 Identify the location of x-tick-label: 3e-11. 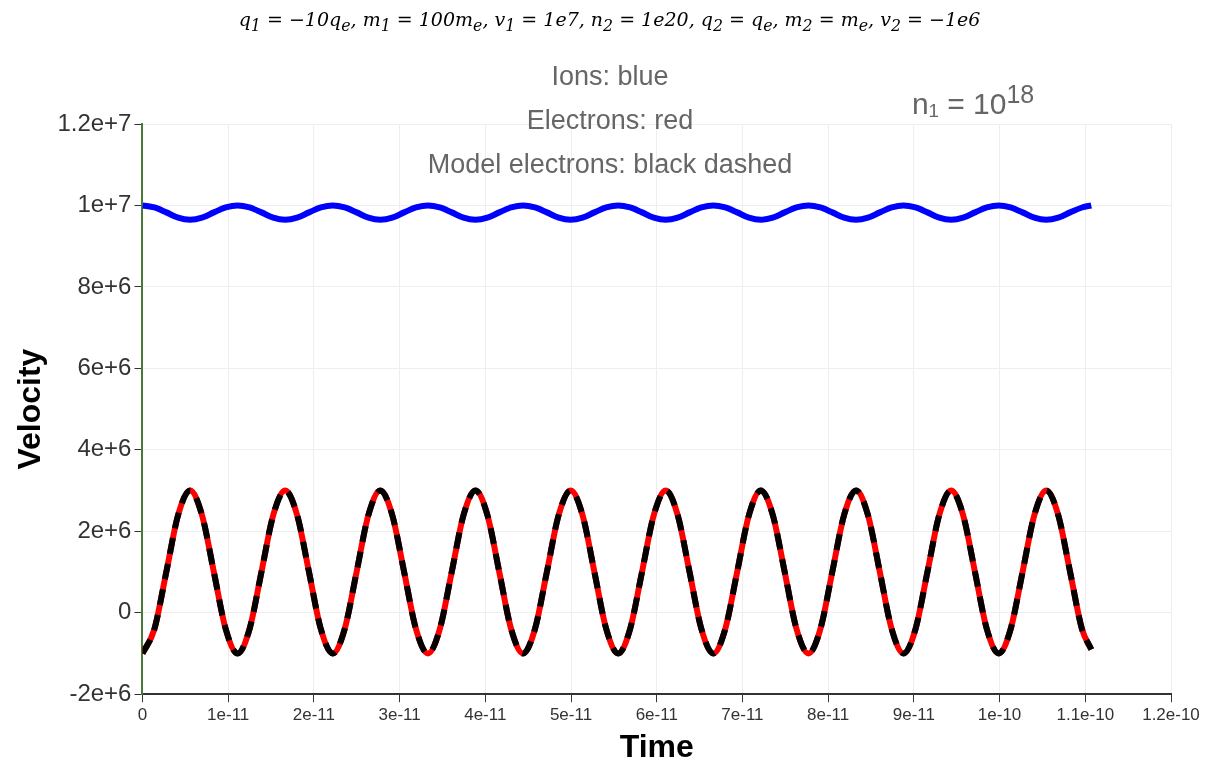
(399, 715).